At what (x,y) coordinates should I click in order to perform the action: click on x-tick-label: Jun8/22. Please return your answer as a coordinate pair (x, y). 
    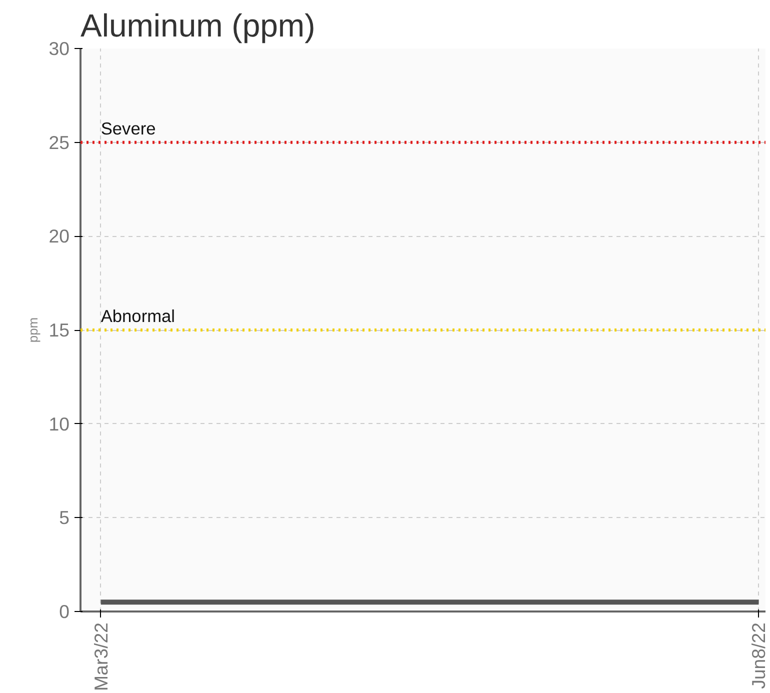
    Looking at the image, I should click on (759, 655).